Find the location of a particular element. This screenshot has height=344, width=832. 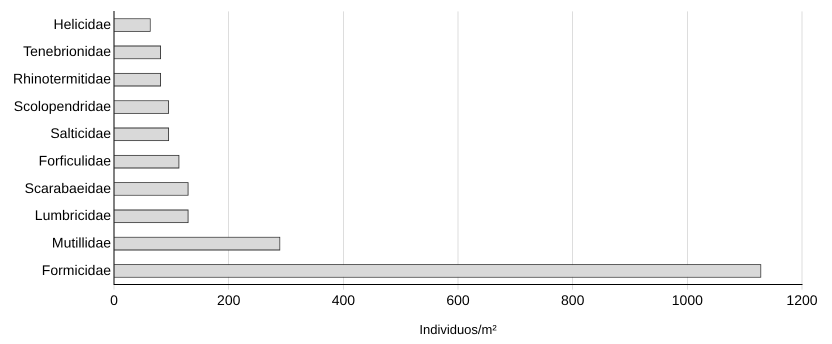

x-tick-label: 200 is located at coordinates (229, 300).